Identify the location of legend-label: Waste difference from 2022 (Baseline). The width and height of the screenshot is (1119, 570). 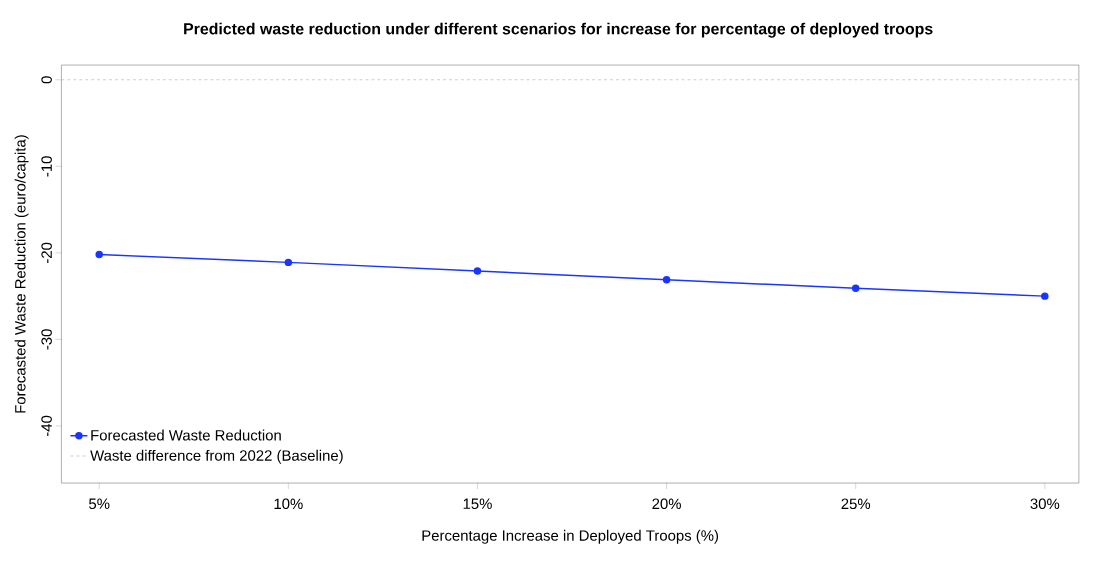
(216, 457).